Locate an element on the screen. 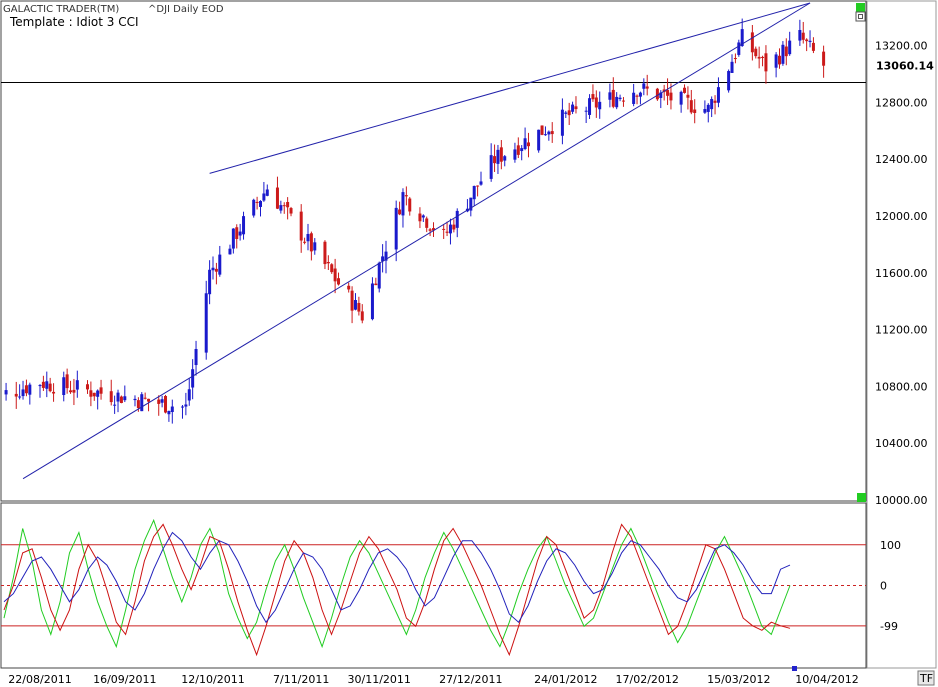  tf-button-label: TF is located at coordinates (926, 678).